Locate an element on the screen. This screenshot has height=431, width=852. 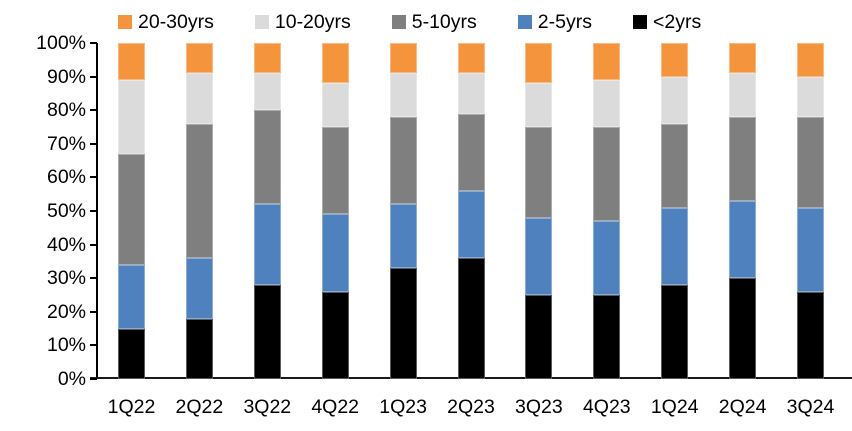
bar-4q22 is located at coordinates (335, 211).